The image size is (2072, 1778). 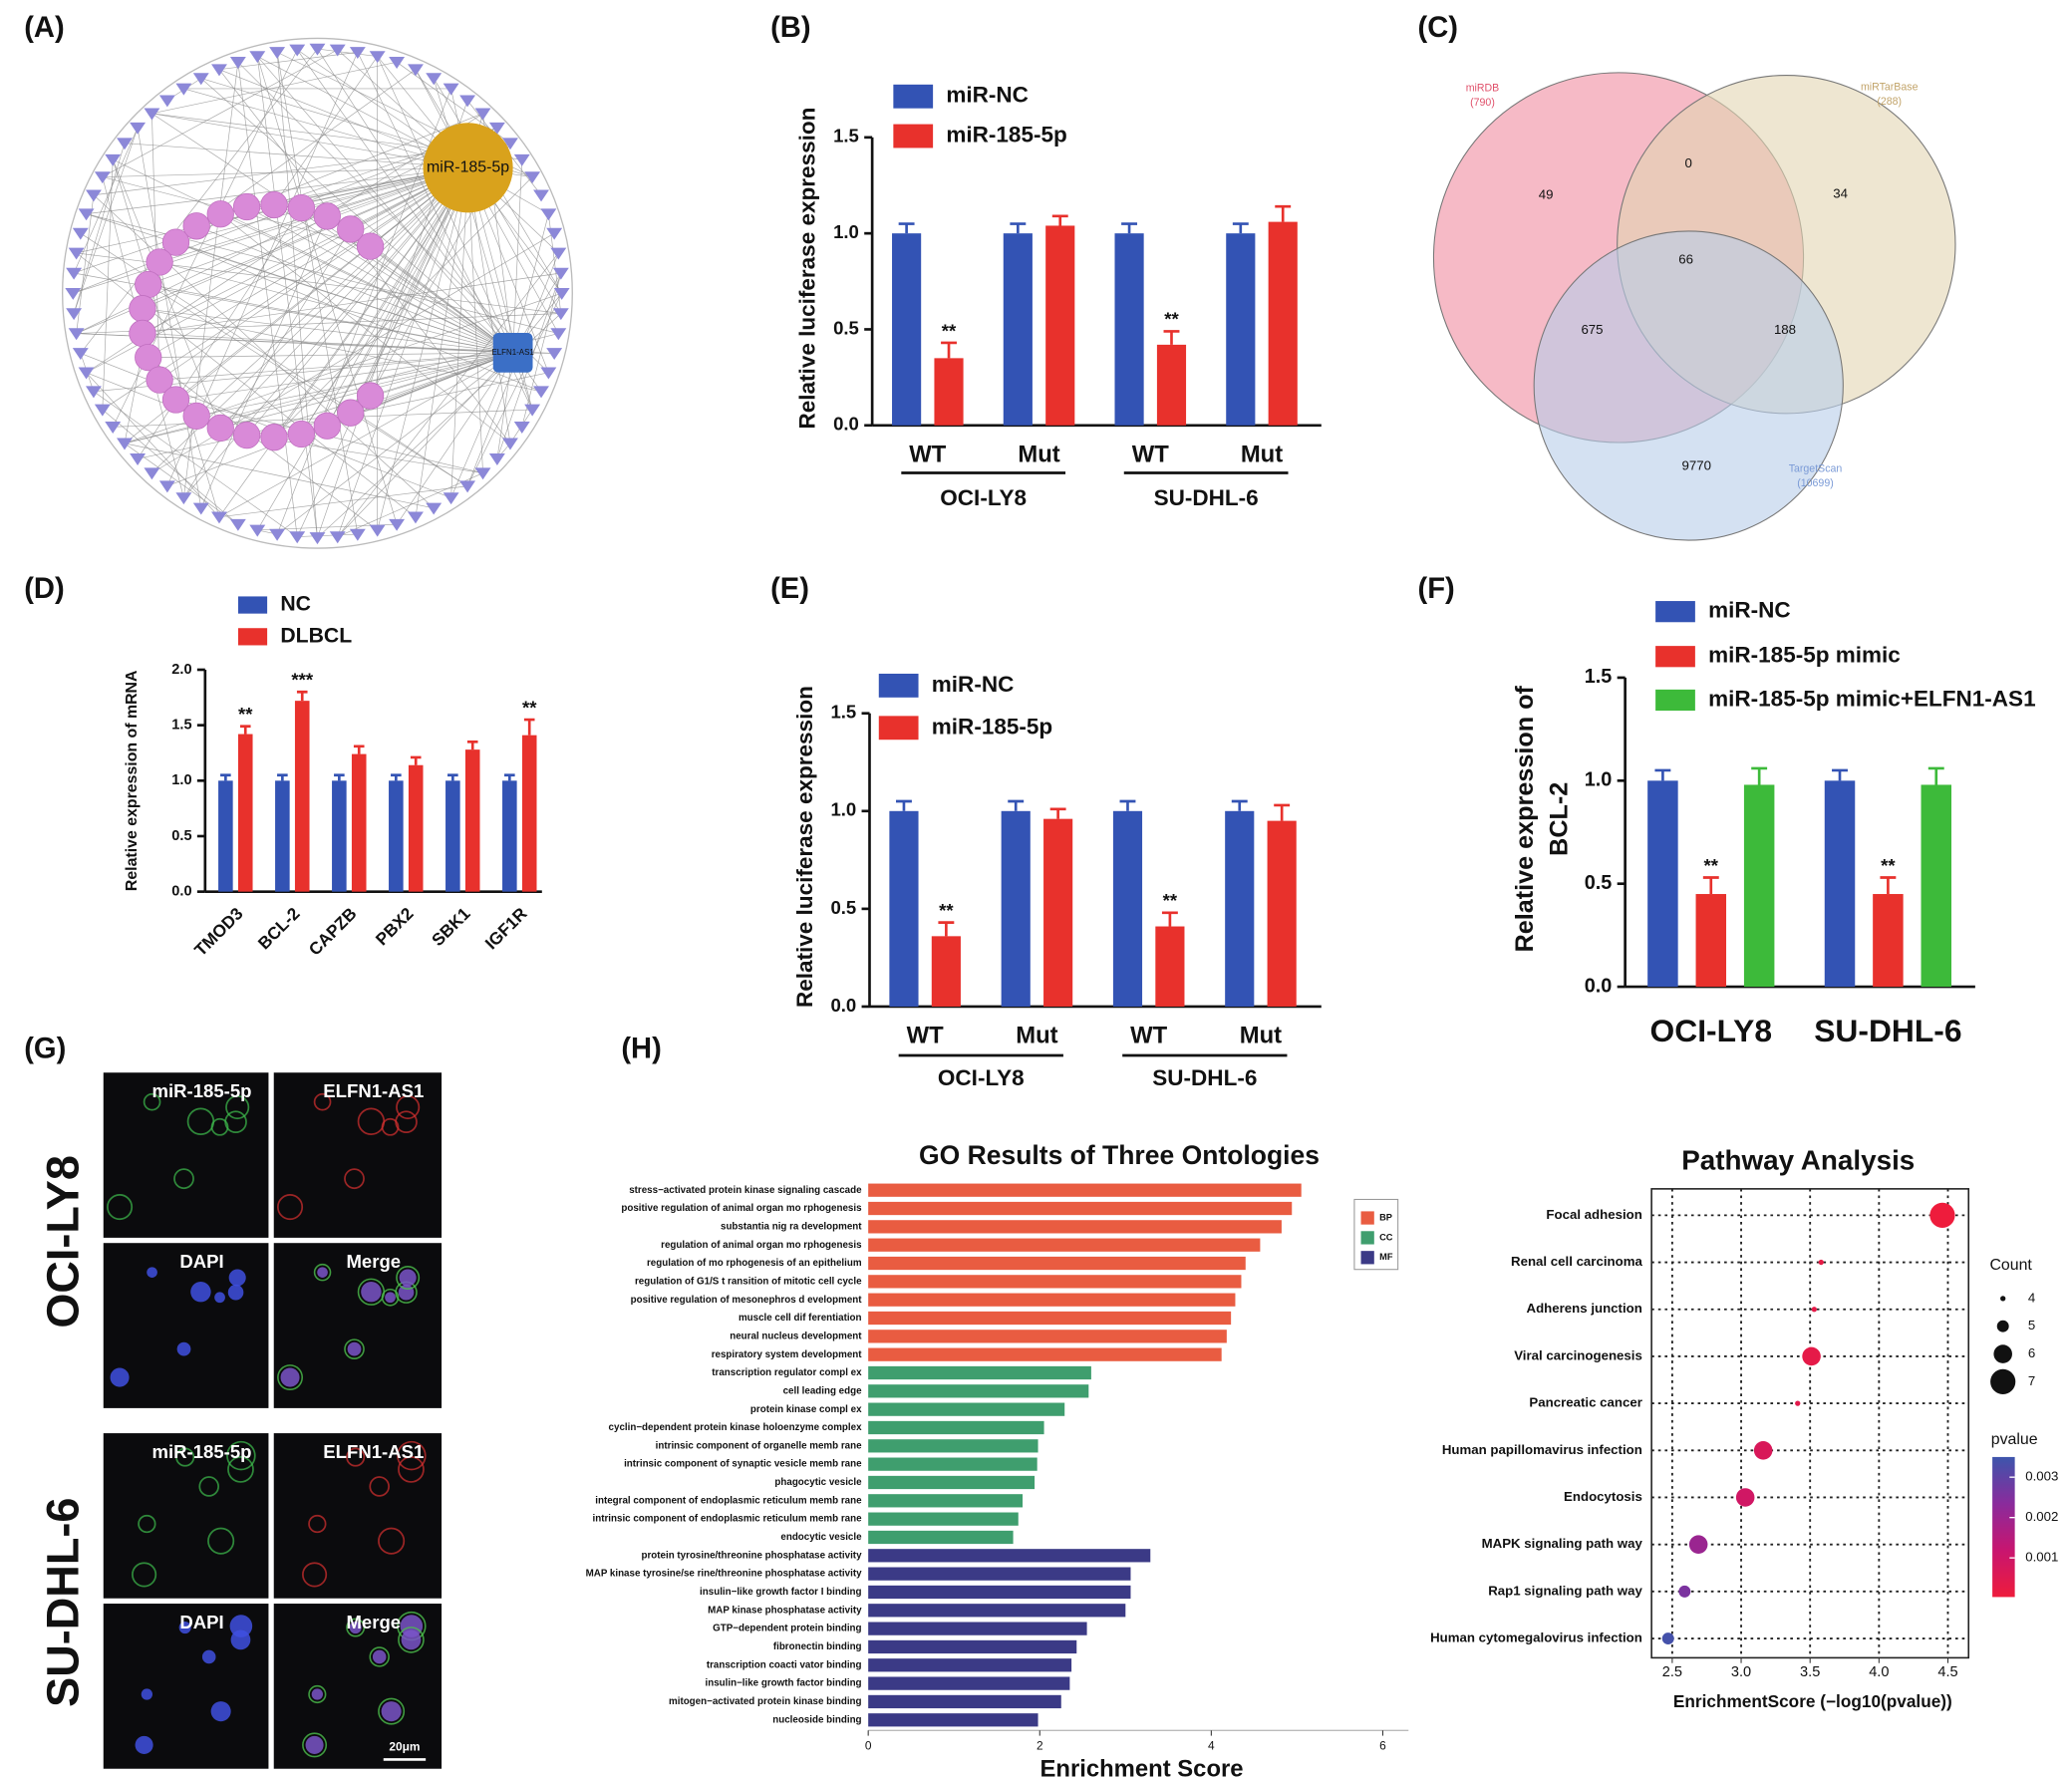 What do you see at coordinates (2041, 1557) in the screenshot?
I see `colorbar-label: 0.001` at bounding box center [2041, 1557].